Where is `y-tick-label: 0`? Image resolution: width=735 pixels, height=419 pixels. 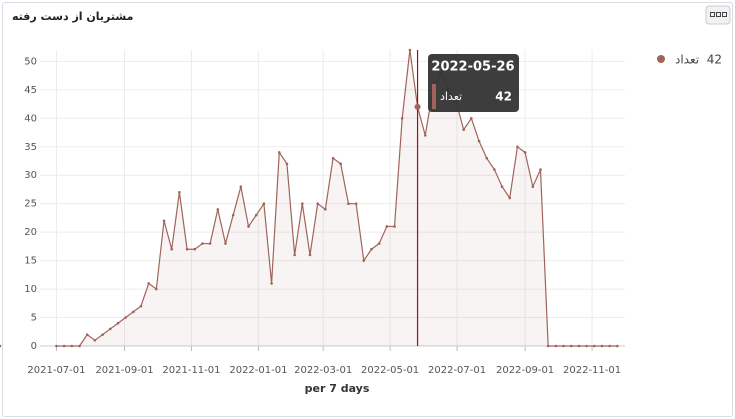 y-tick-label: 0 is located at coordinates (34, 346).